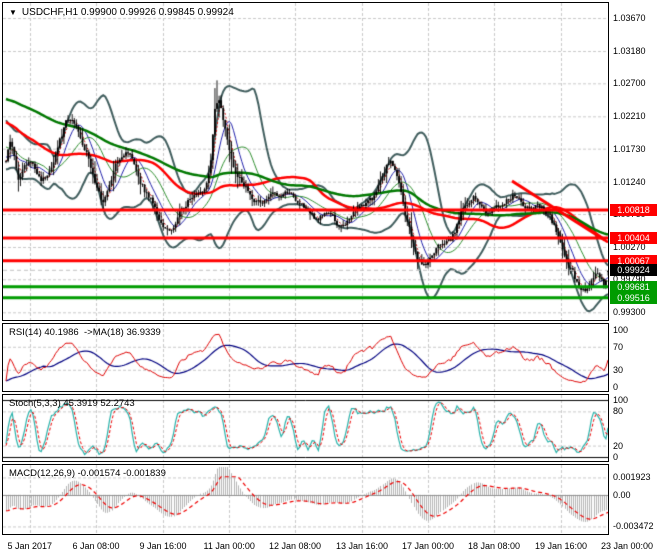  What do you see at coordinates (629, 246) in the screenshot?
I see `price-tick-label: 1.00270` at bounding box center [629, 246].